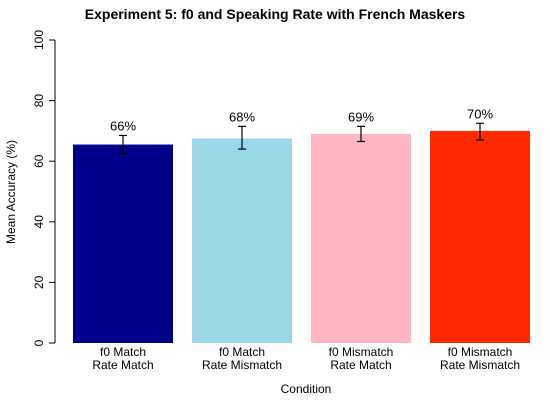 The height and width of the screenshot is (400, 550). I want to click on y-tick-label: 40, so click(39, 222).